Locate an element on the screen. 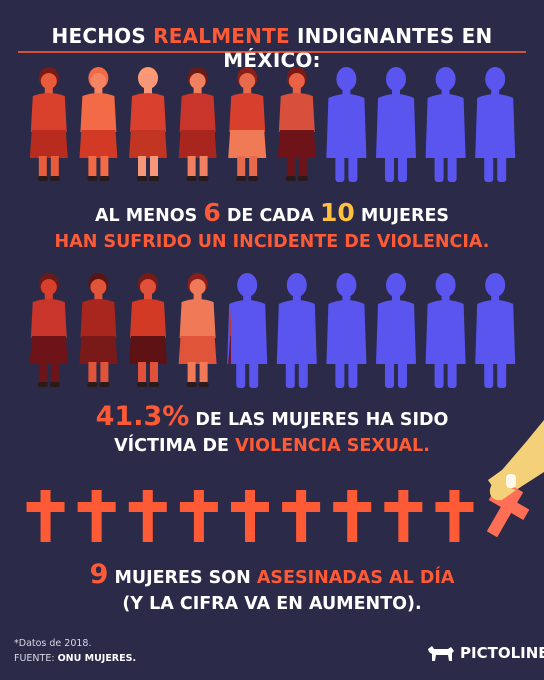 This screenshot has height=680, width=544. stat-violence-text-c: MUJERES is located at coordinates (402, 216).